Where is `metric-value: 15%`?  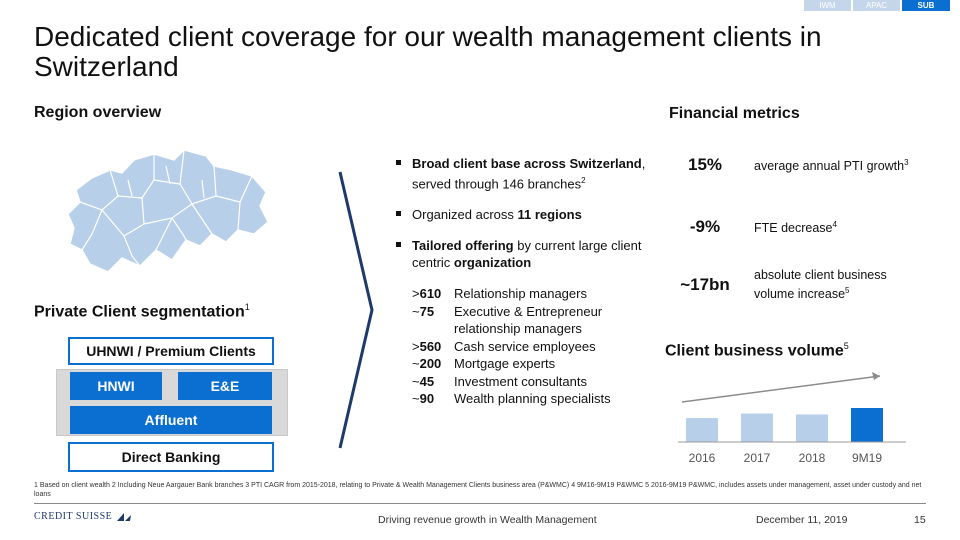 metric-value: 15% is located at coordinates (705, 164).